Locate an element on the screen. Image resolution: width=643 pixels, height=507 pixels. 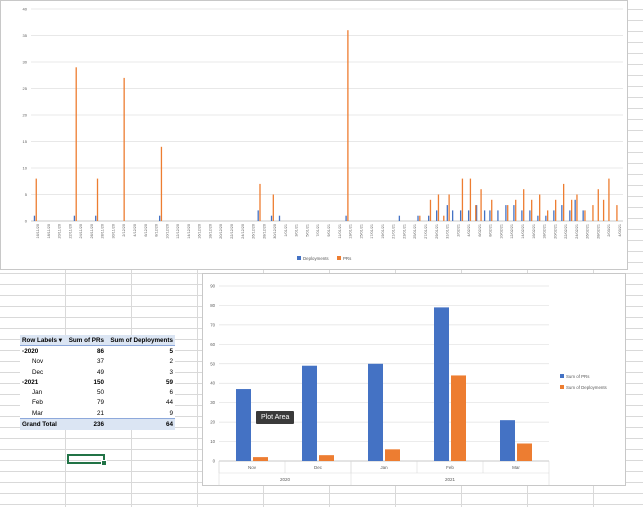
prs-value: 150 is located at coordinates (99, 382).